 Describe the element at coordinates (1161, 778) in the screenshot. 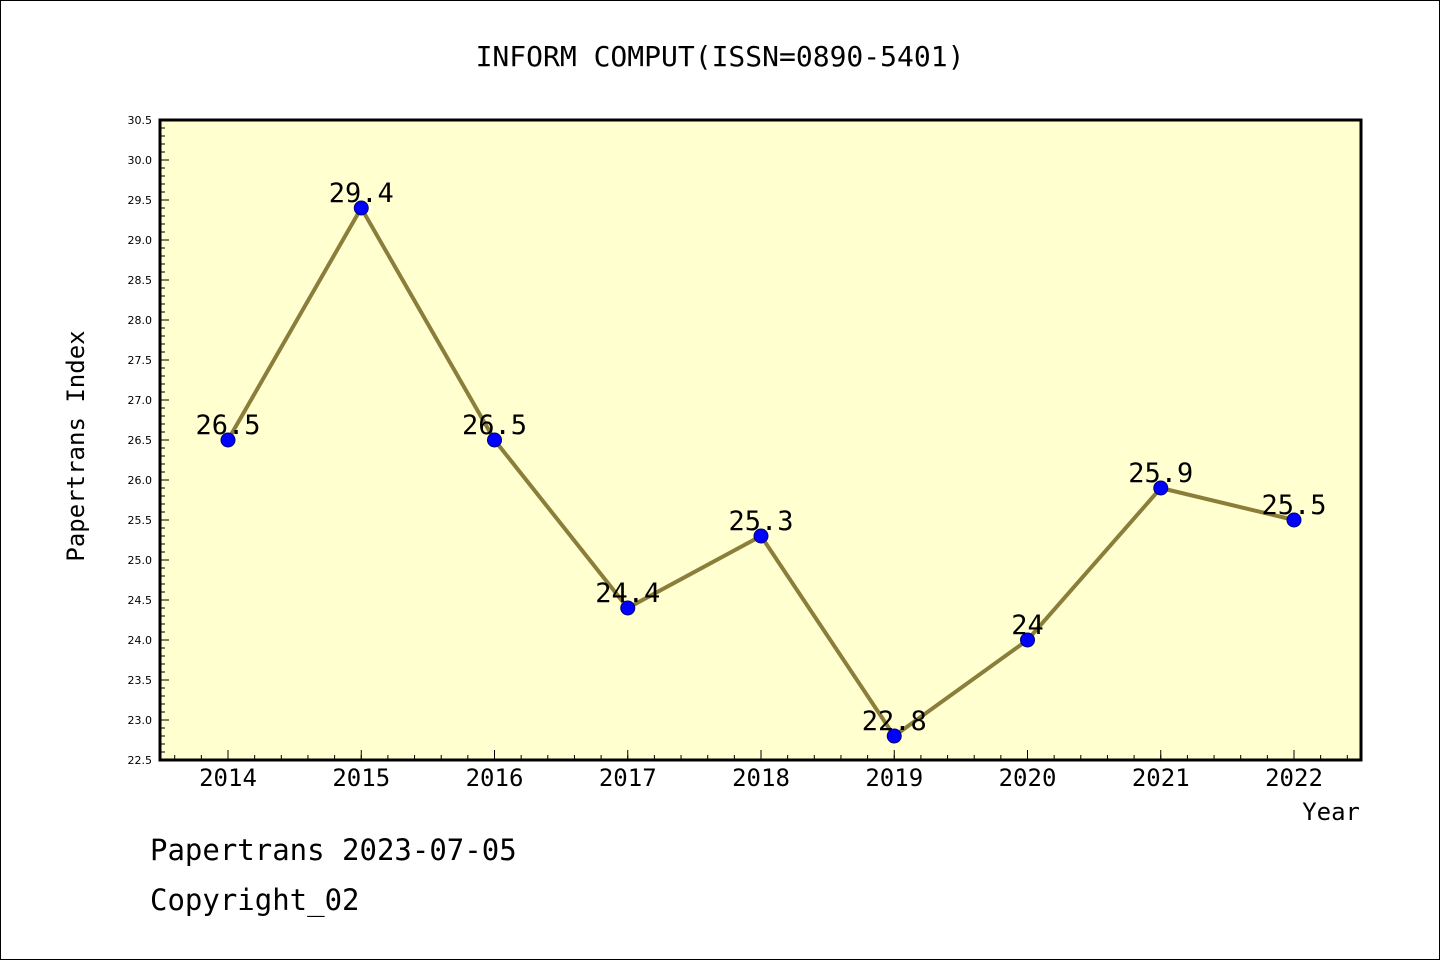

I see `x-tick-label: 2021` at that location.